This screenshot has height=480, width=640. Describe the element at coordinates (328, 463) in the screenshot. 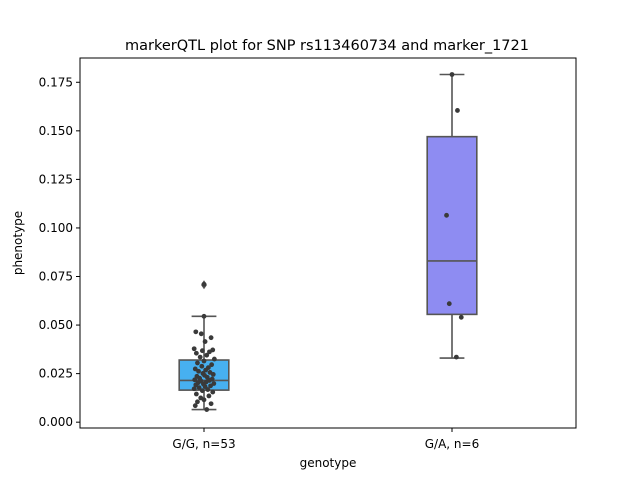

I see `x-axis-label: genotype` at that location.